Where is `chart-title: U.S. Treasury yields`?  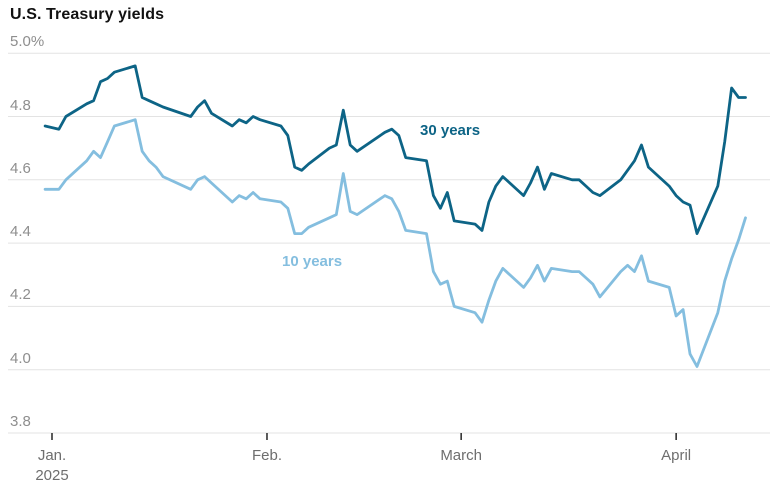 chart-title: U.S. Treasury yields is located at coordinates (87, 14).